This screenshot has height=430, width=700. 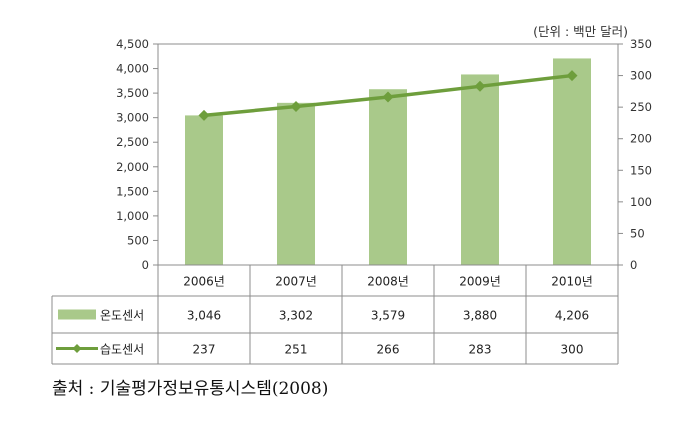 What do you see at coordinates (641, 76) in the screenshot?
I see `right-tick-label: 300` at bounding box center [641, 76].